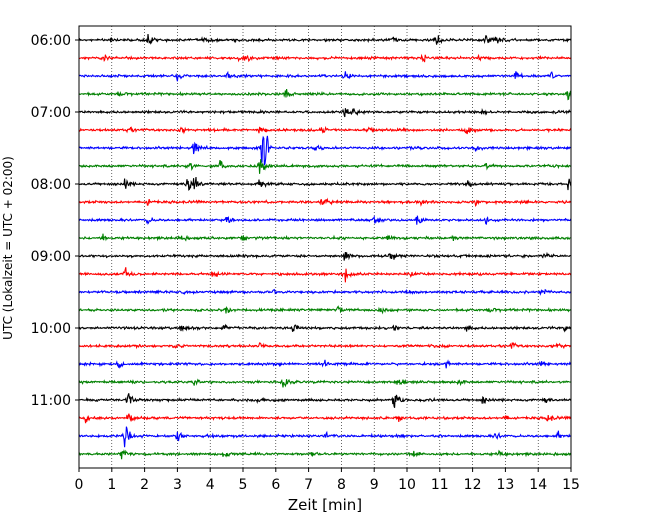  Describe the element at coordinates (440, 485) in the screenshot. I see `x-tick-label: 11` at that location.